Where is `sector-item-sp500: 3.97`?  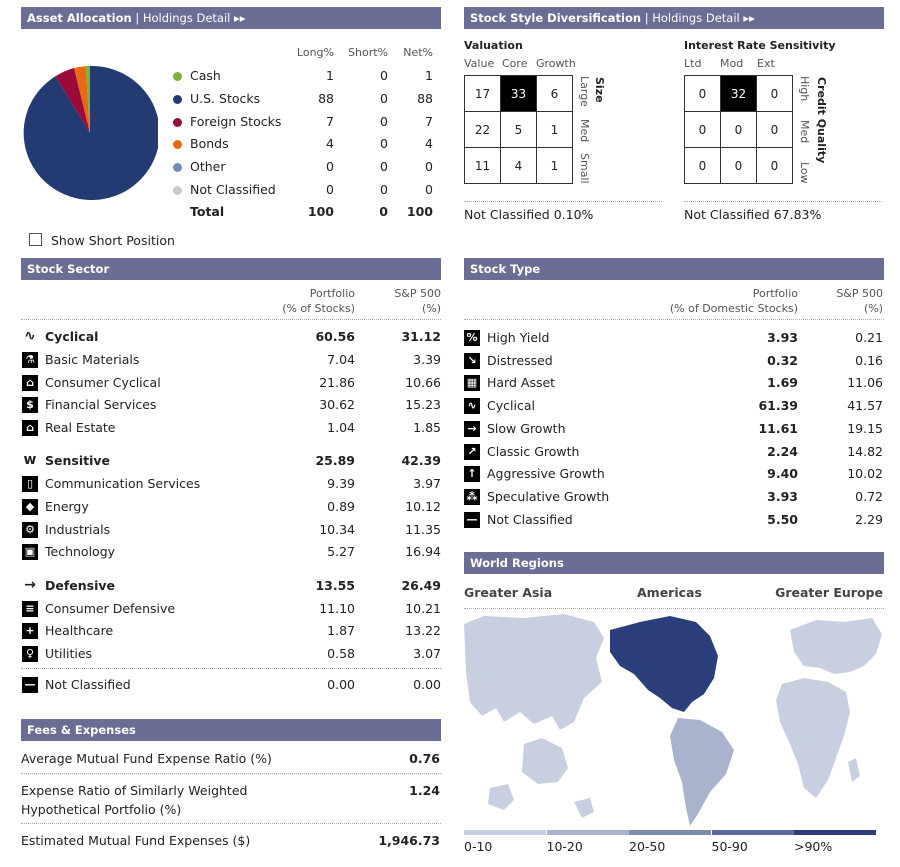
sector-item-sp500: 3.97 is located at coordinates (427, 484).